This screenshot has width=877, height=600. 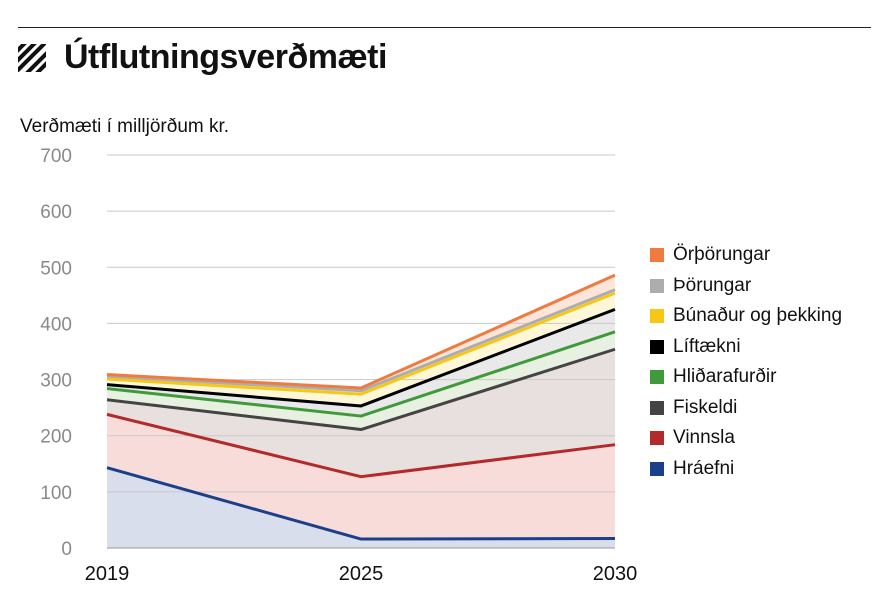 What do you see at coordinates (56, 493) in the screenshot?
I see `y-tick-label-100: 100` at bounding box center [56, 493].